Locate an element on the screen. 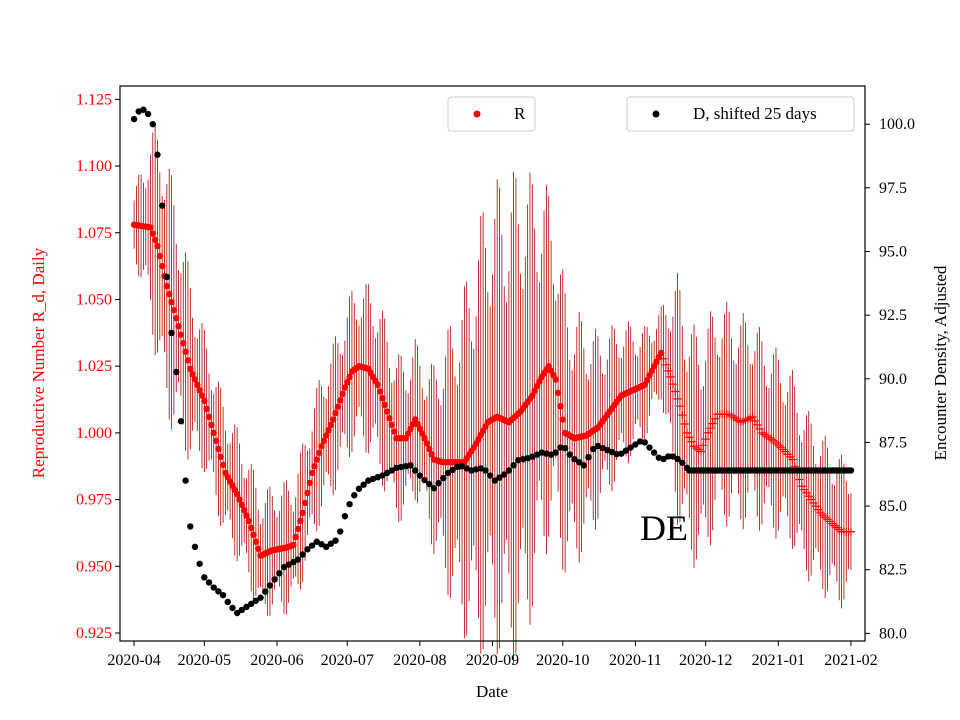 Image resolution: width=960 pixels, height=720 pixels. y-left-tick-label: 0.950 is located at coordinates (94, 566).